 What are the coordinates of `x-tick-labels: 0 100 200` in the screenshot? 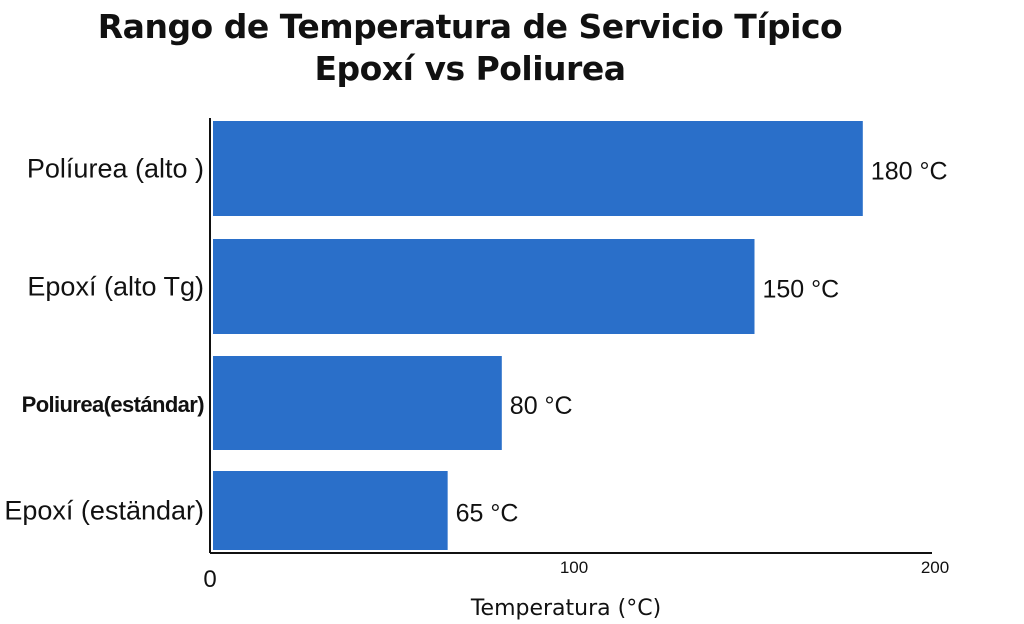 It's located at (576, 575).